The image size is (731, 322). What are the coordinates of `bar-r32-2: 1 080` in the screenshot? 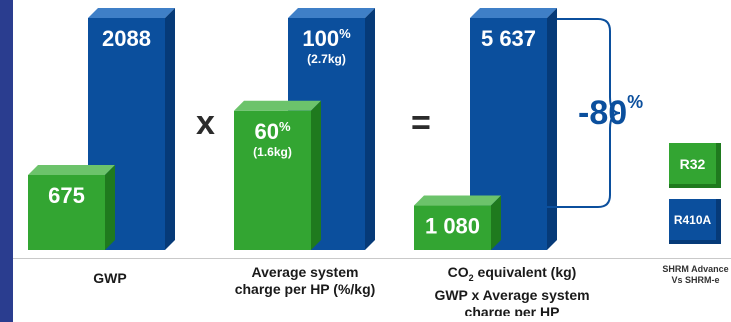 It's located at (457, 222).